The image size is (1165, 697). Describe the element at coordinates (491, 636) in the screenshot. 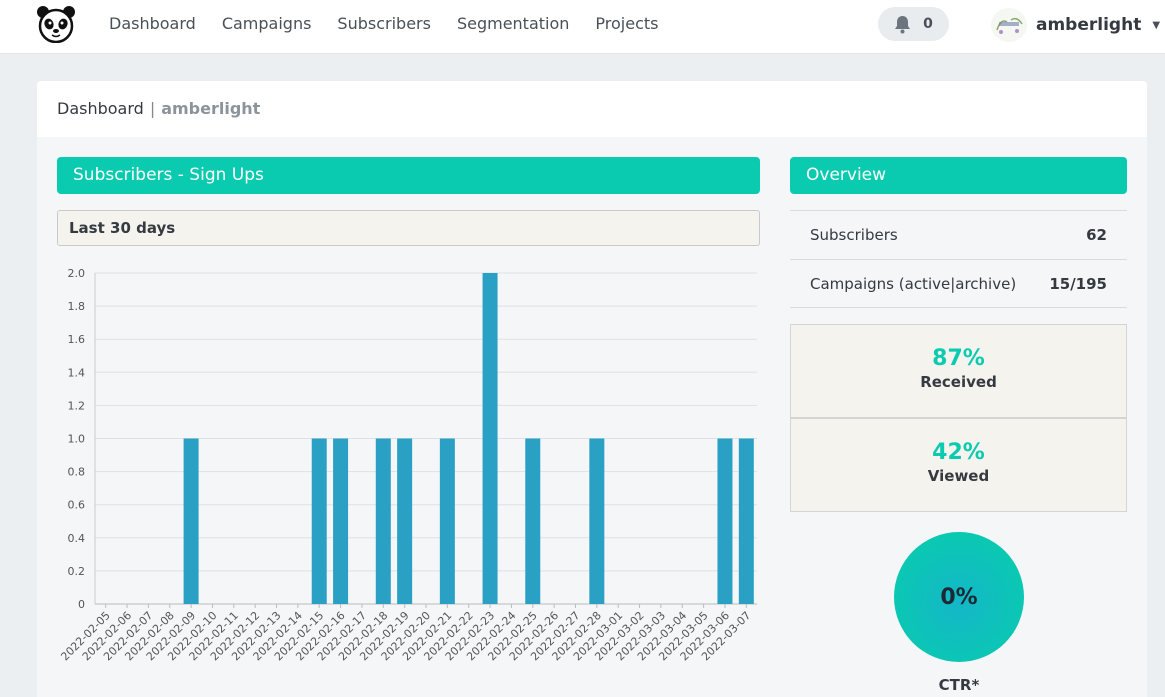

I see `x-tick-label: 2022-02-24` at that location.